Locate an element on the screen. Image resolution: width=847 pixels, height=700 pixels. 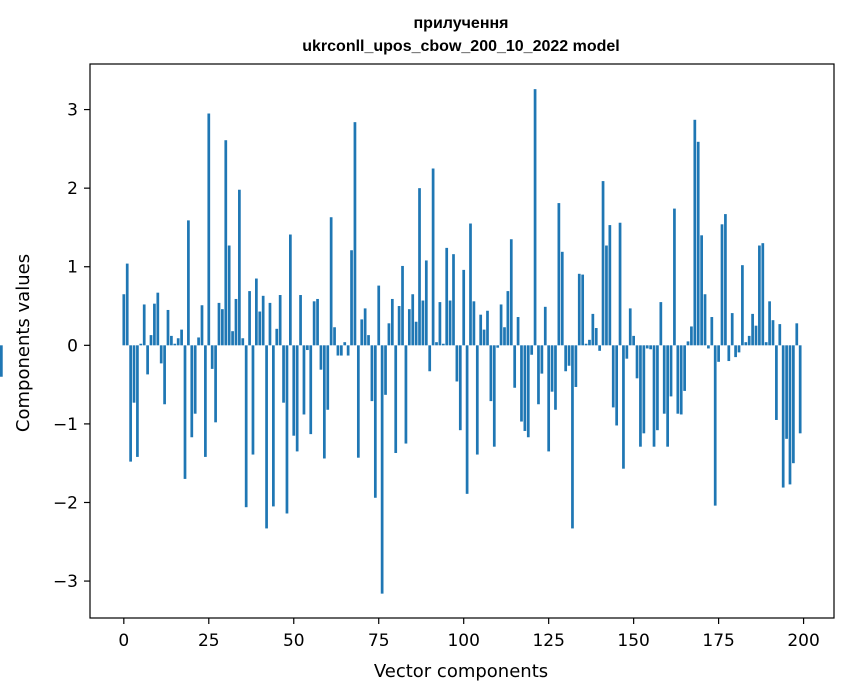
chart-title: прилучення is located at coordinates (461, 23).